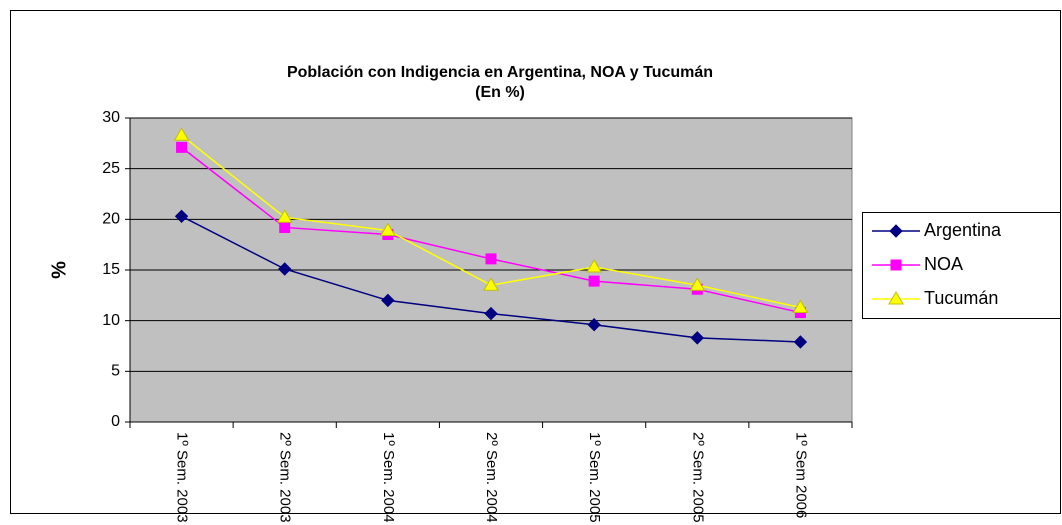  I want to click on x-tick-label: 2º Sem. 2005, so click(697, 477).